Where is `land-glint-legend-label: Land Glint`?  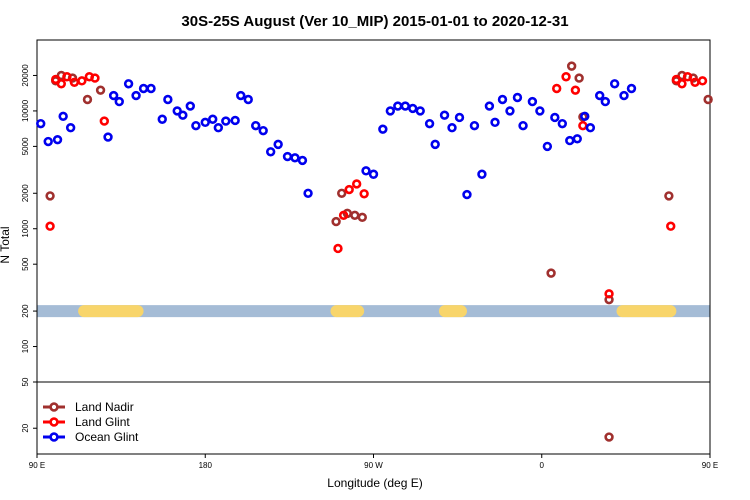 land-glint-legend-label: Land Glint is located at coordinates (102, 422).